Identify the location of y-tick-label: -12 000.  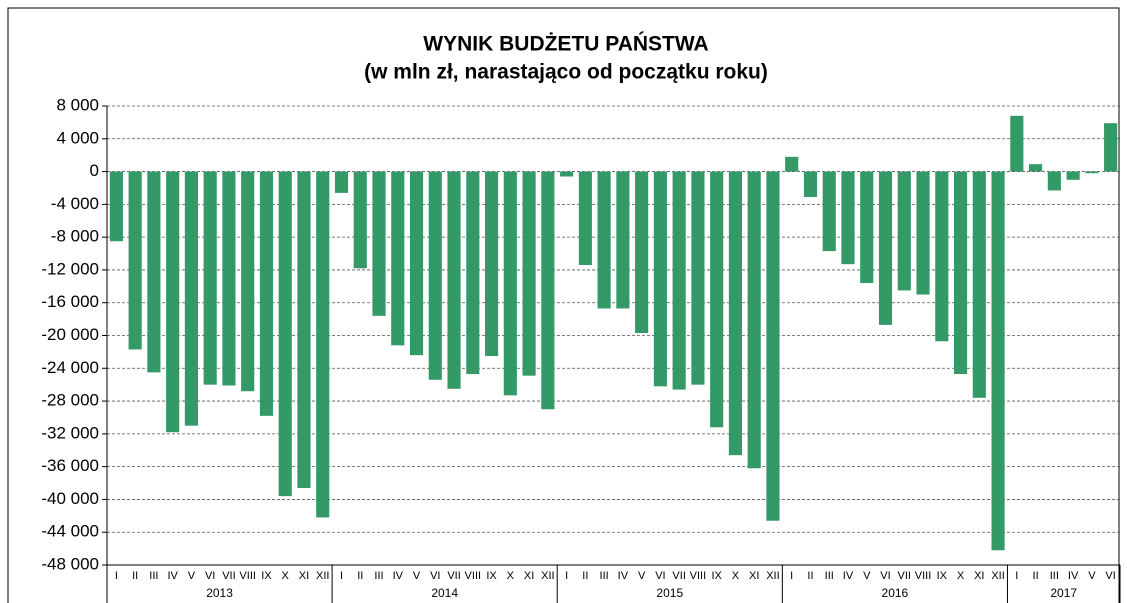
(70, 268).